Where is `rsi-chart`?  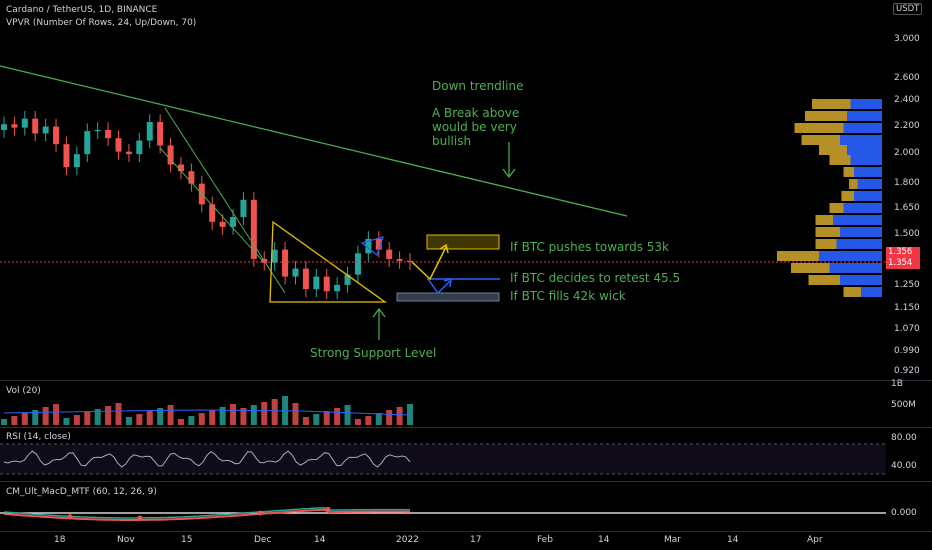
rsi-chart is located at coordinates (443, 459).